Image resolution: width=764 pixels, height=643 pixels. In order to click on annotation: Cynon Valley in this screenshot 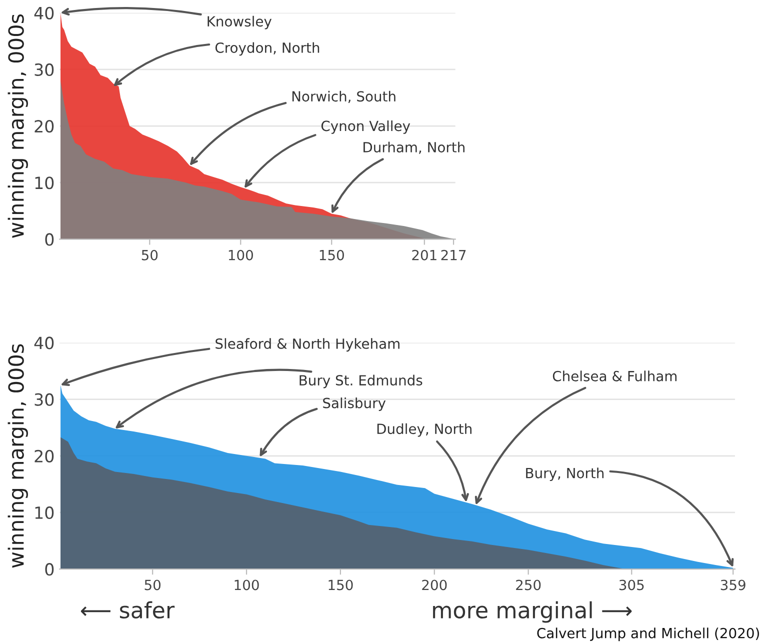, I will do `click(365, 127)`.